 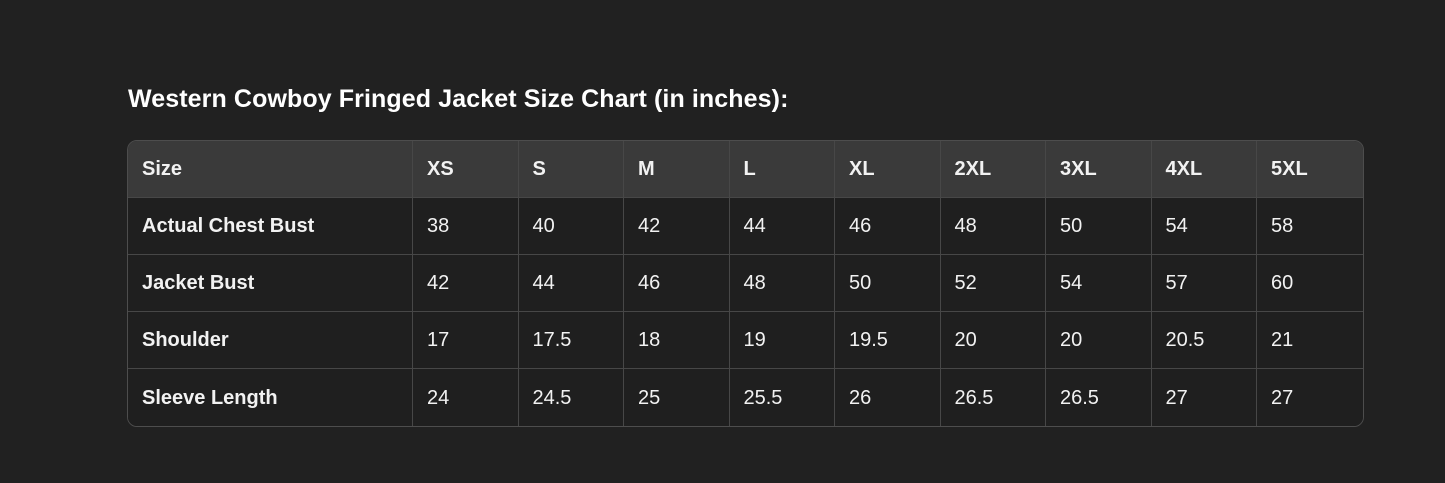 I want to click on cell-sleeve-length-s: 24.5, so click(x=571, y=397).